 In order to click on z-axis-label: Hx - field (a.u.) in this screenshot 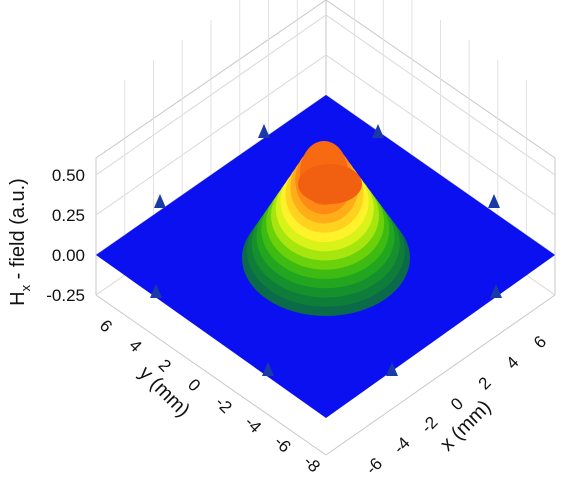, I will do `click(20, 242)`.